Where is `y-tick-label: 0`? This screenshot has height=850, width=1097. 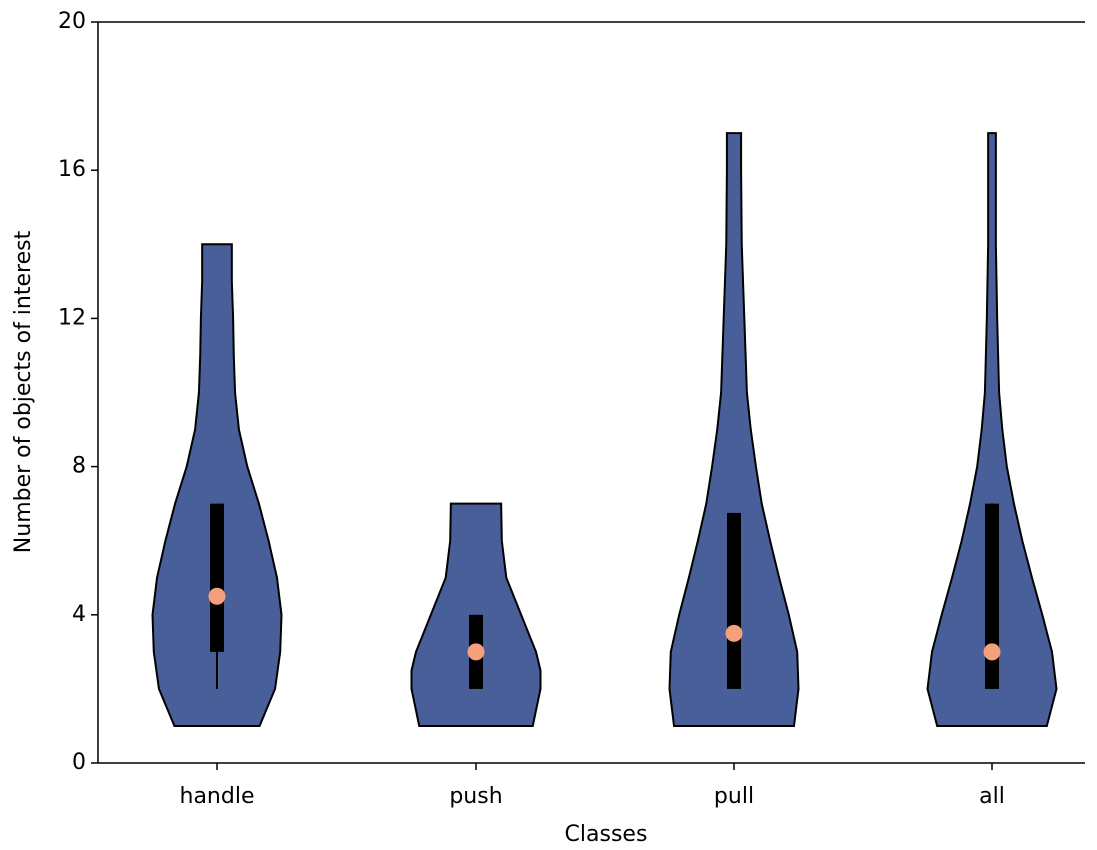
y-tick-label: 0 is located at coordinates (79, 762).